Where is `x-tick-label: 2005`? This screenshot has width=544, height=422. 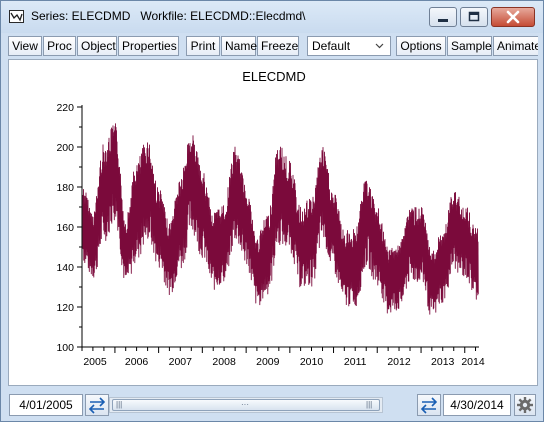
x-tick-label: 2005 is located at coordinates (95, 362).